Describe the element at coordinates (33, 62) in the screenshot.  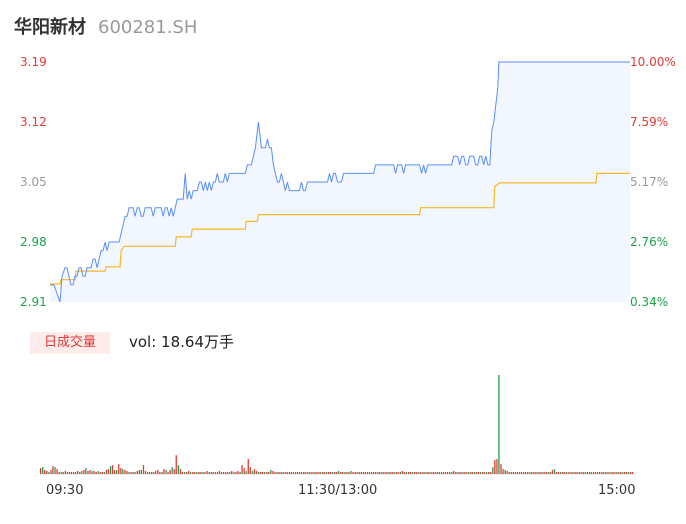
I see `y-left-tick: 3.19` at that location.